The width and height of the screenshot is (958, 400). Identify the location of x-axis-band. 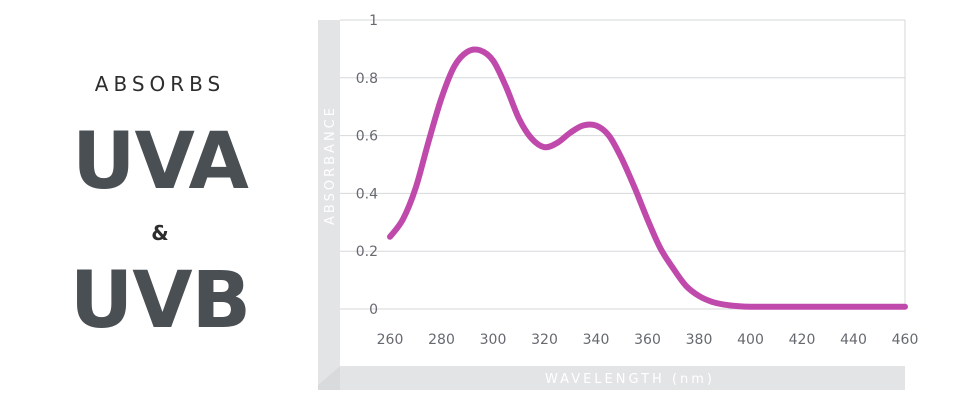
(611, 378).